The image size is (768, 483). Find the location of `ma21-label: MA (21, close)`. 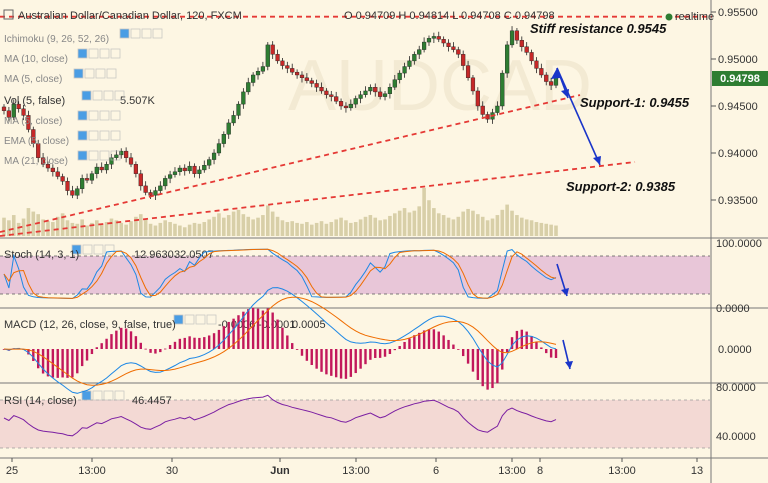

ma21-label: MA (21, close) is located at coordinates (36, 161).